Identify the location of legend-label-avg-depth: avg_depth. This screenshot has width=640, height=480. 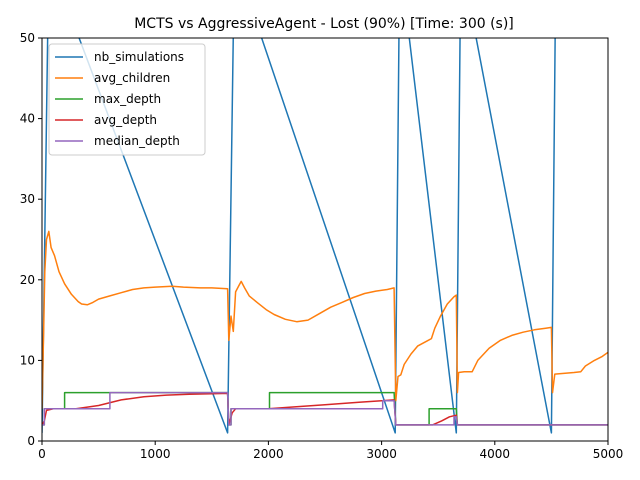
(125, 120).